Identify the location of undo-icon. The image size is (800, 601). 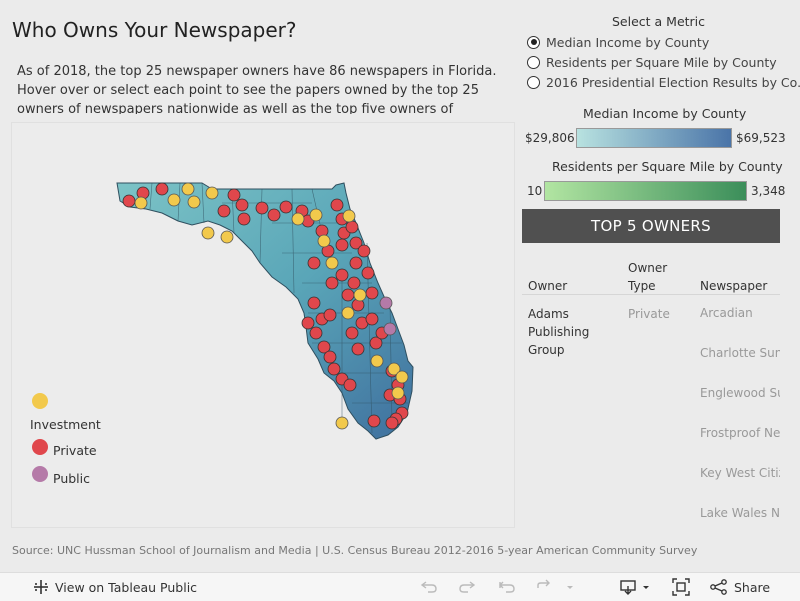
(429, 587).